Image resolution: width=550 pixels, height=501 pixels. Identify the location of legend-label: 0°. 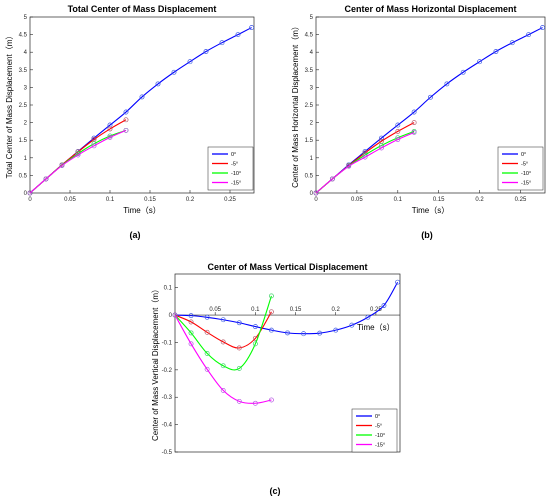
(377, 417).